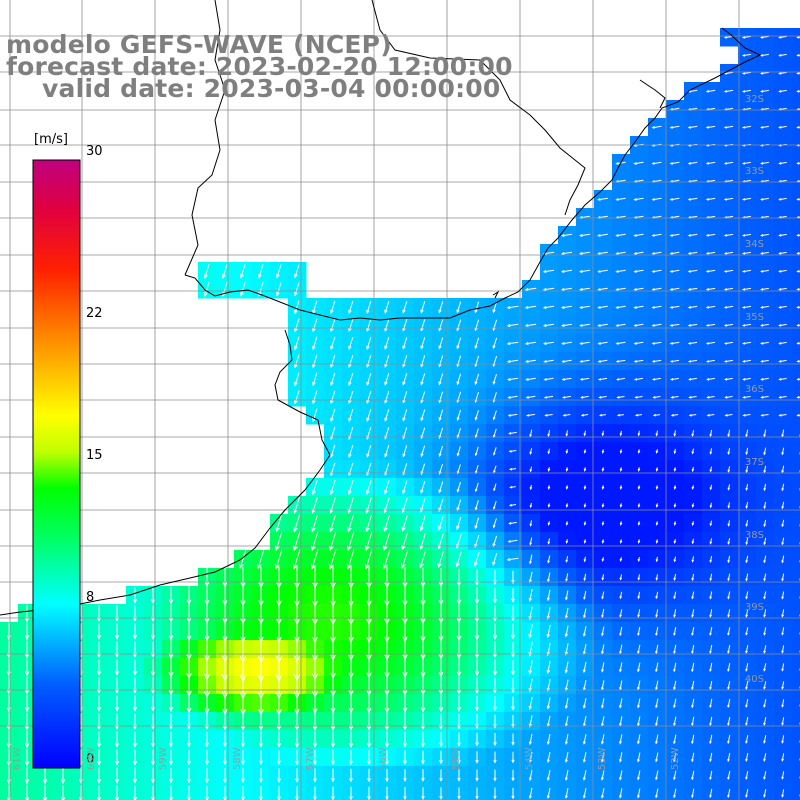 Image resolution: width=800 pixels, height=800 pixels. Describe the element at coordinates (754, 99) in the screenshot. I see `latitude-label: 32S` at that location.